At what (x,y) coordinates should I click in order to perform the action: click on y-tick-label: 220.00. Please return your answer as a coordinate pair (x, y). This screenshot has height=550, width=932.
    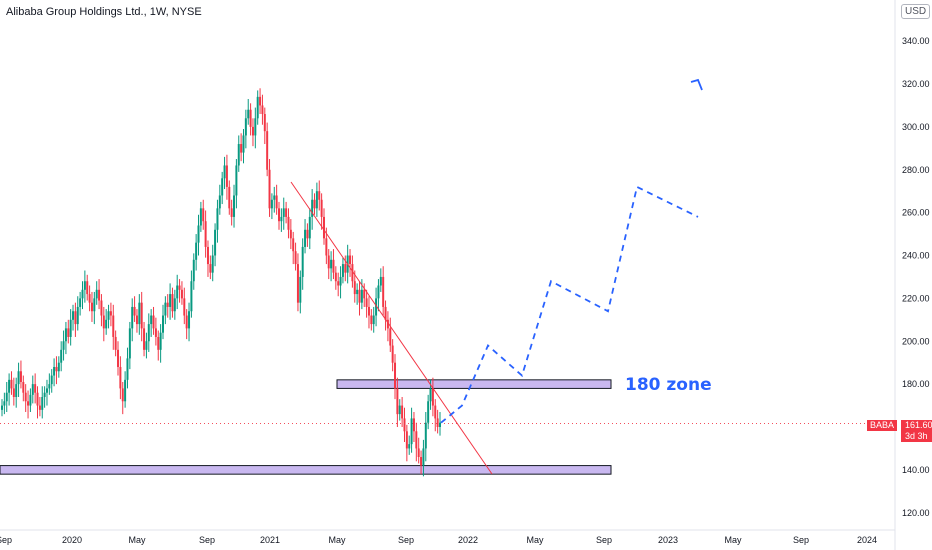
    Looking at the image, I should click on (916, 298).